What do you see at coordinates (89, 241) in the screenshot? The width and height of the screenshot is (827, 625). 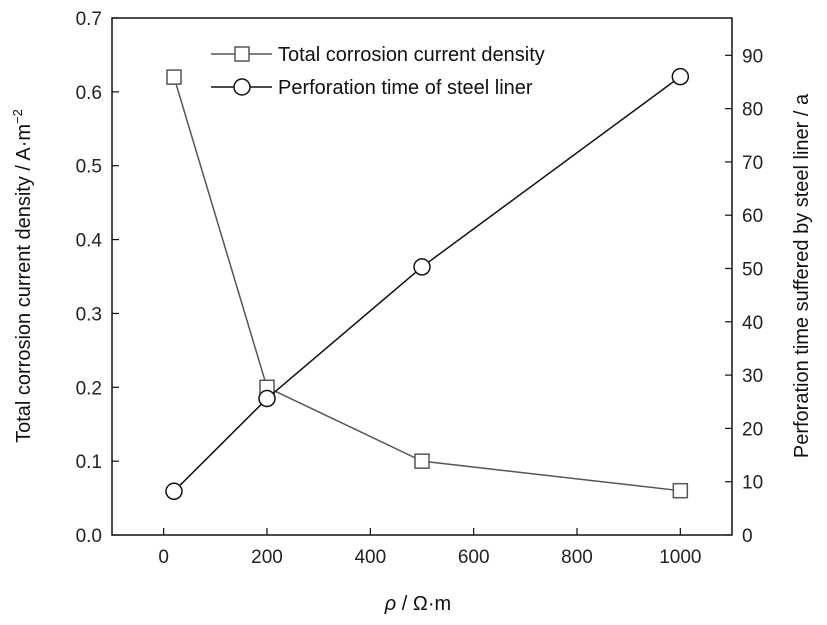 I see `left-tick-label: 0.4` at bounding box center [89, 241].